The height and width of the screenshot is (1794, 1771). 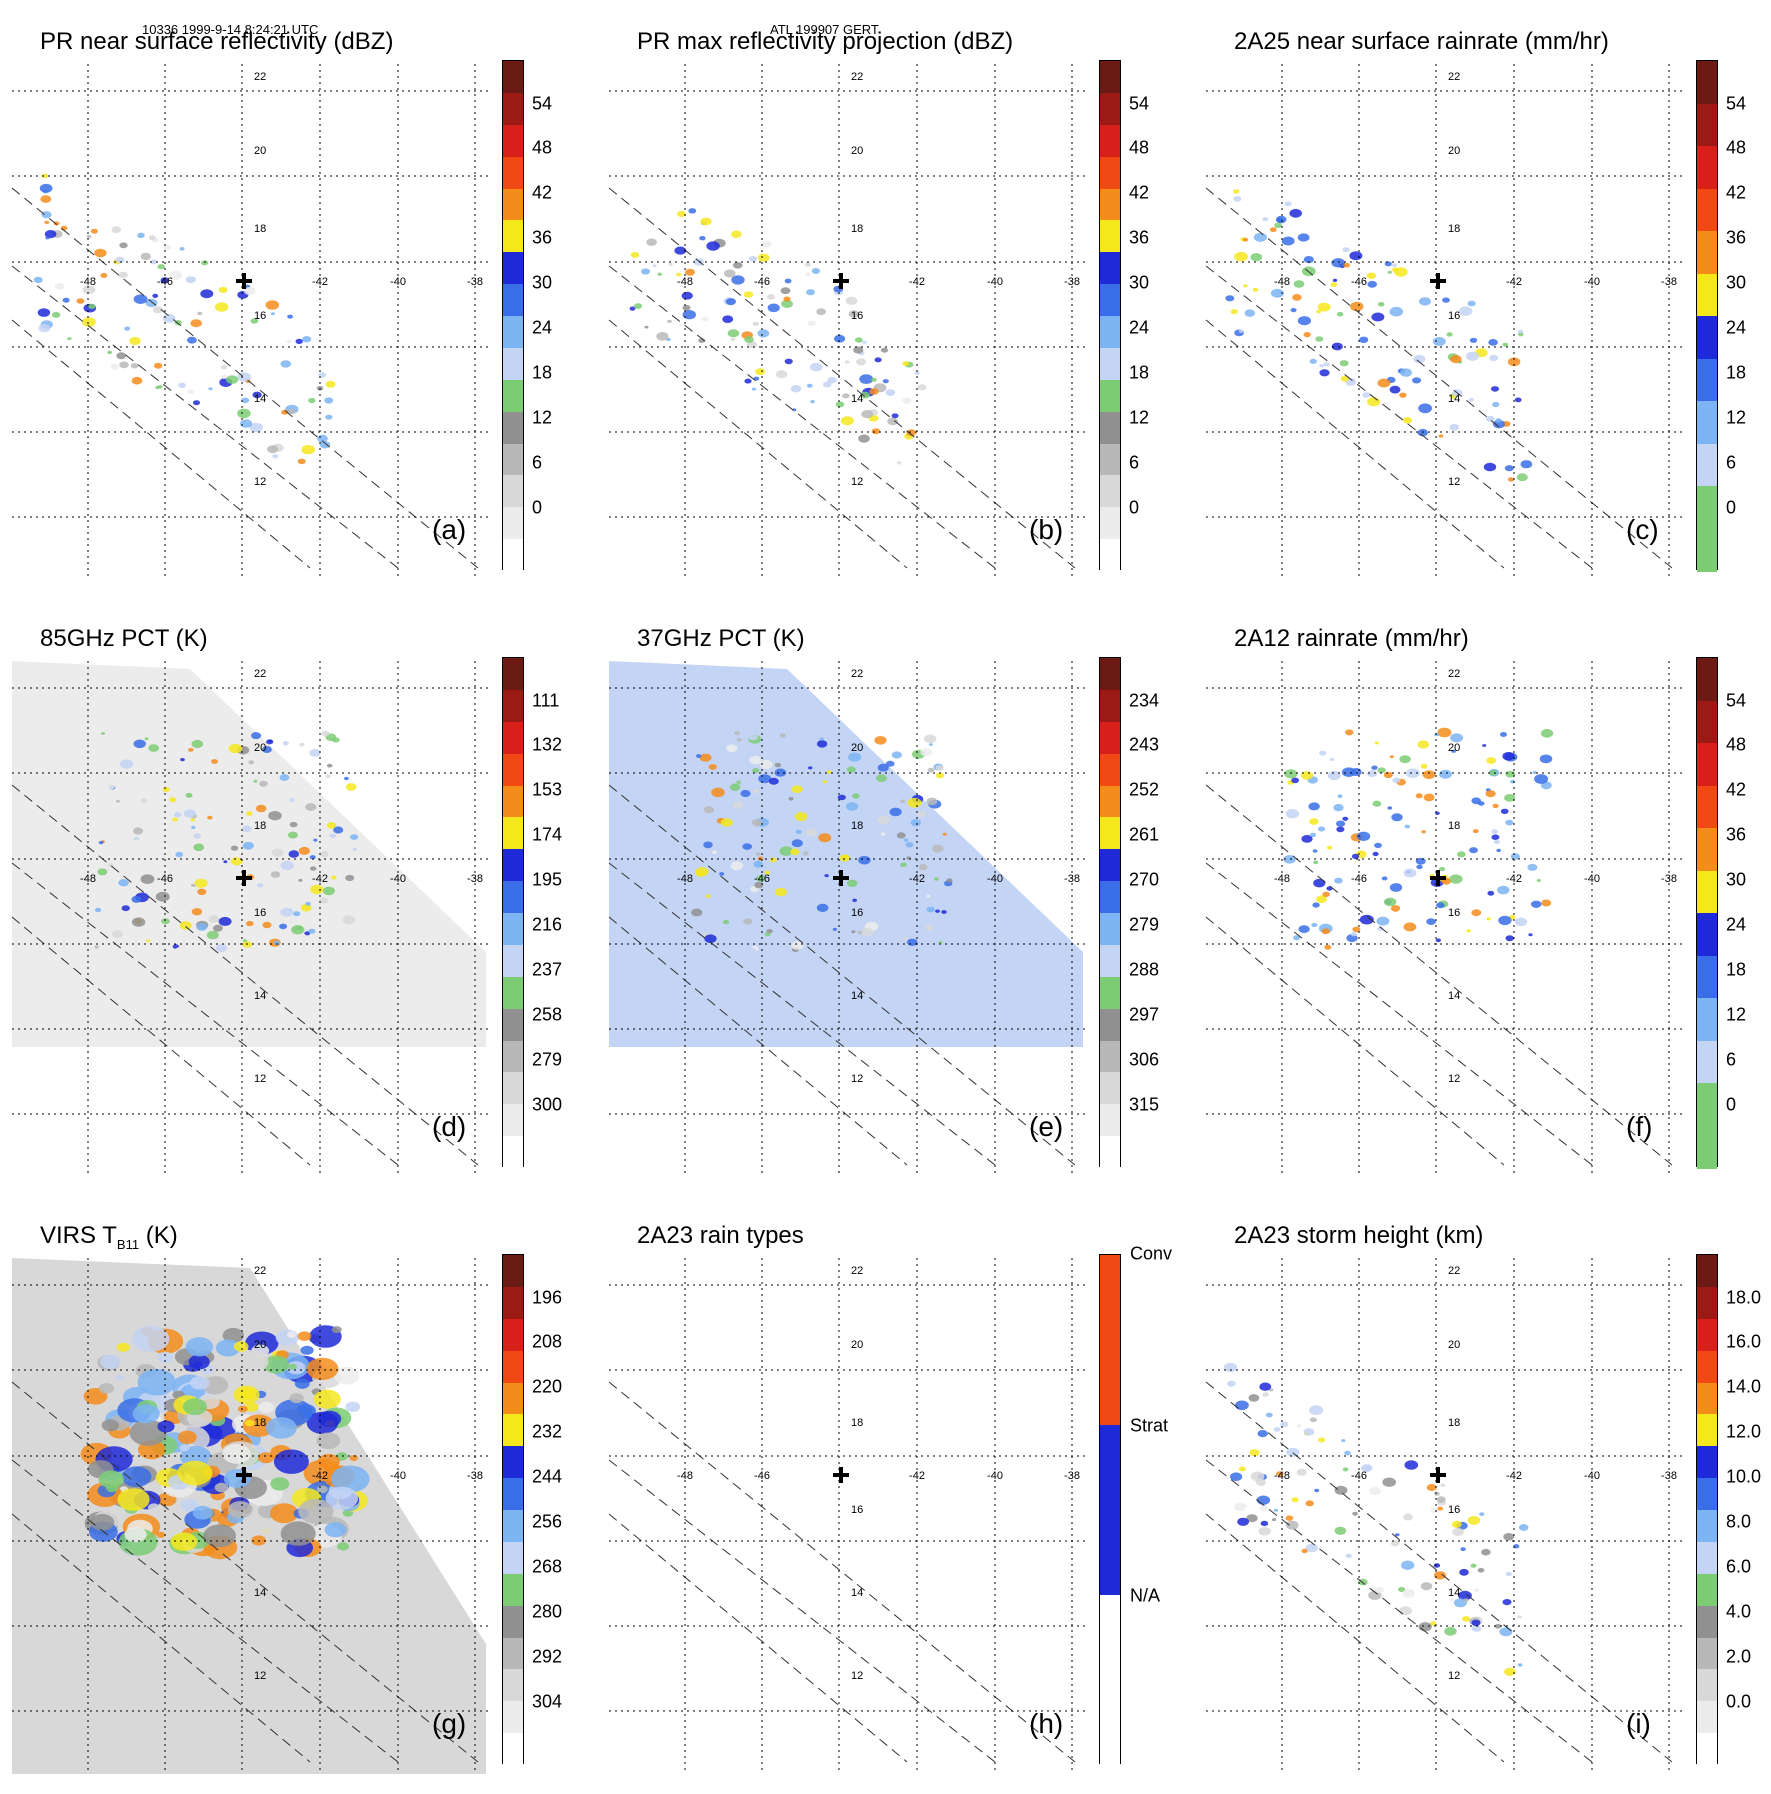 I want to click on storm-center-marker, so click(x=1438, y=1475).